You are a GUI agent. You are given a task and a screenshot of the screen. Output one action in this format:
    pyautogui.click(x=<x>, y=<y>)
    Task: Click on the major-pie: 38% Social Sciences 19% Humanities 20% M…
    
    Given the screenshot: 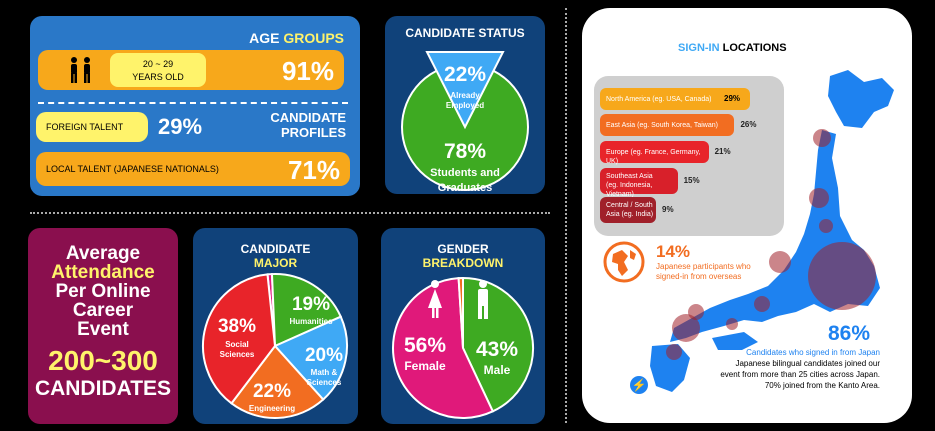 What is the action you would take?
    pyautogui.click(x=275, y=346)
    